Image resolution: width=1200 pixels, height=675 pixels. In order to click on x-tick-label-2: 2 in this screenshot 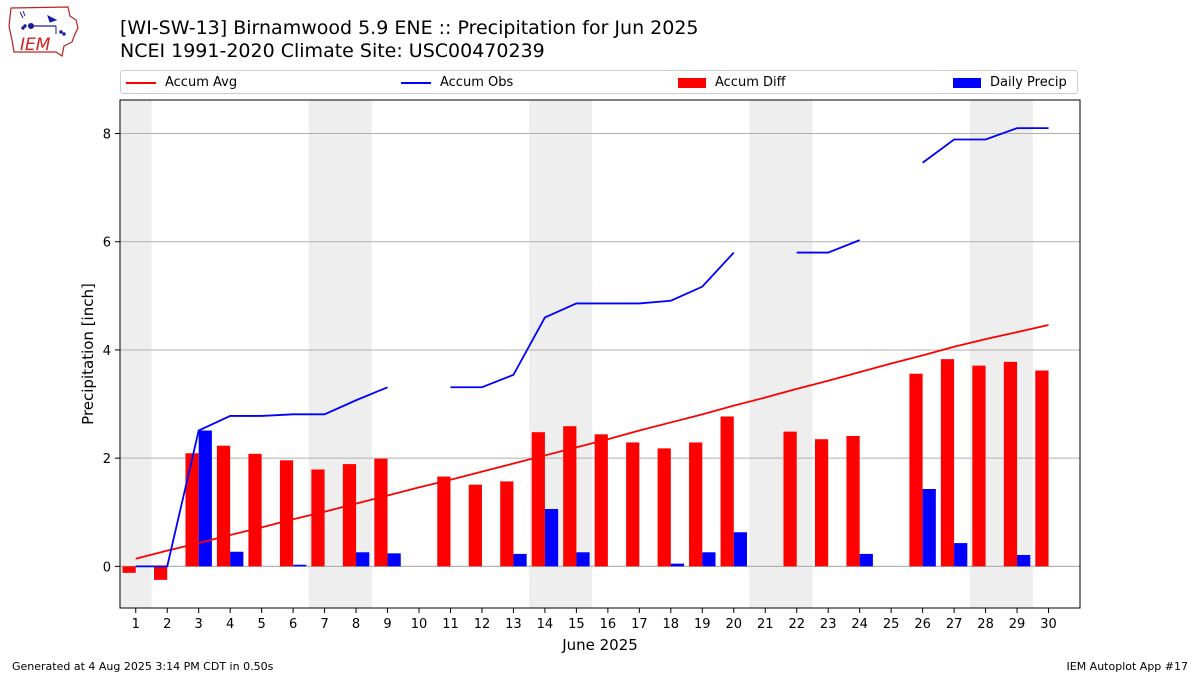, I will do `click(167, 624)`.